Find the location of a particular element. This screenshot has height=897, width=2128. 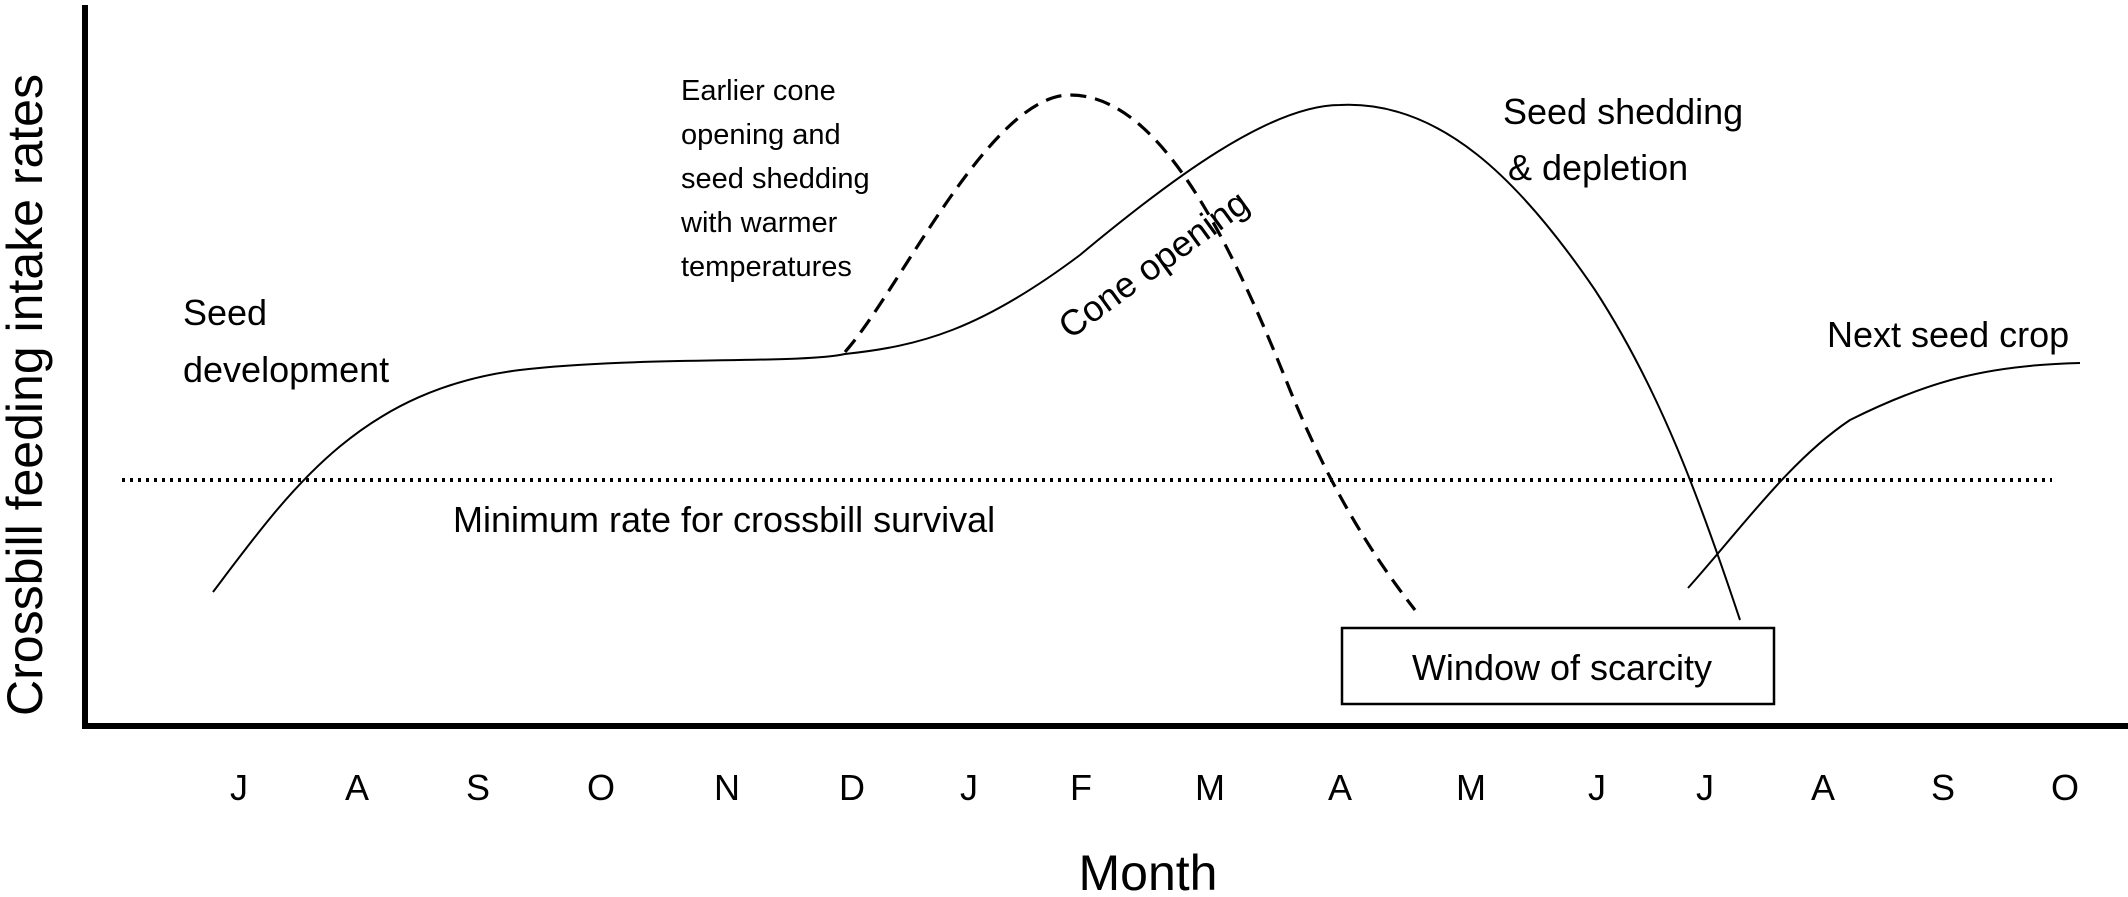

earlier-cone-label-line1: Earlier cone is located at coordinates (758, 91).